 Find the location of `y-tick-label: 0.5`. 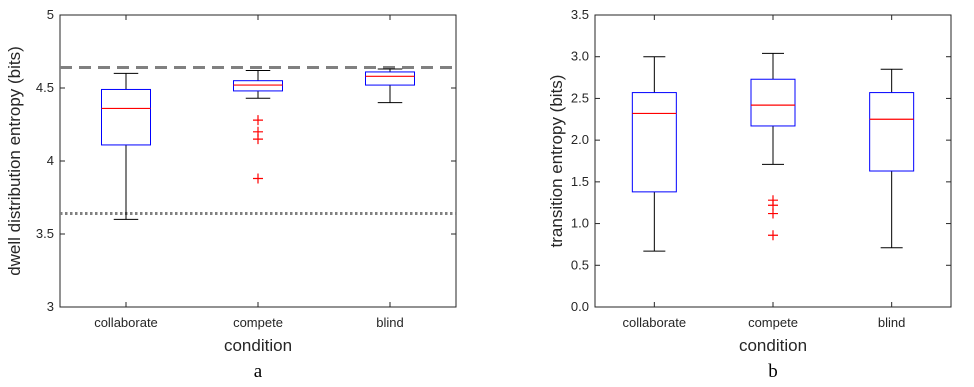

y-tick-label: 0.5 is located at coordinates (580, 264).